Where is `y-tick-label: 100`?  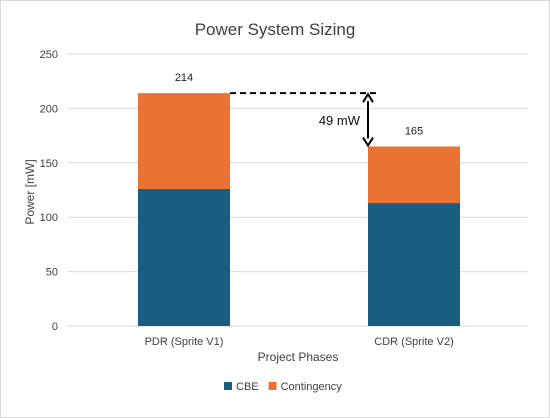 y-tick-label: 100 is located at coordinates (49, 218).